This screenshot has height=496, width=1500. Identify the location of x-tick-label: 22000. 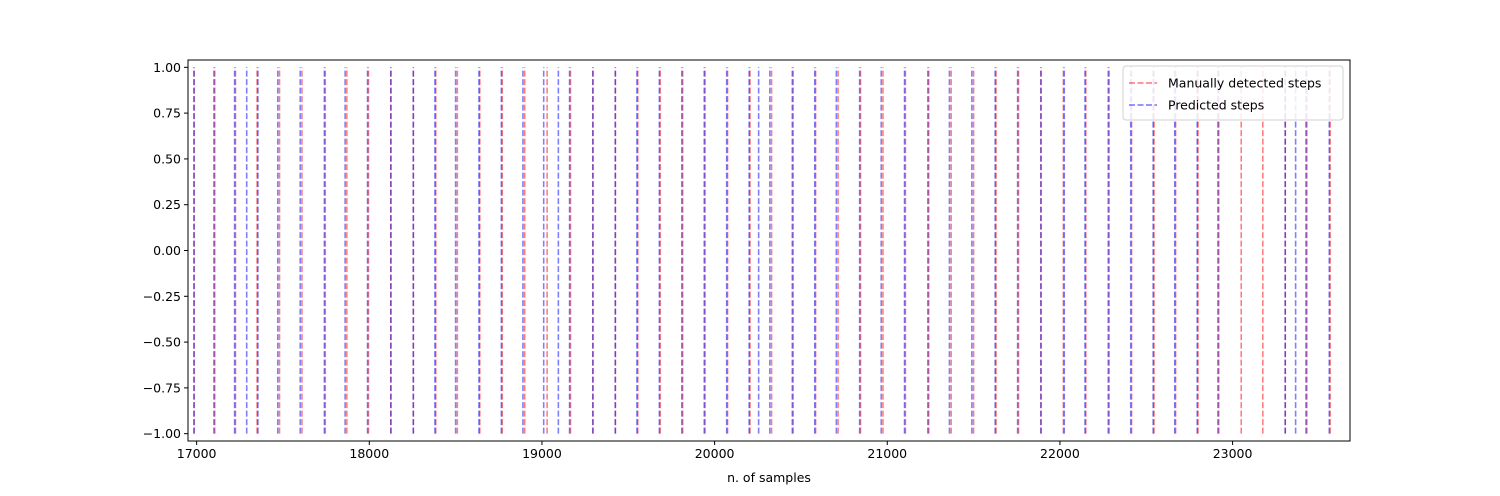
(1060, 453).